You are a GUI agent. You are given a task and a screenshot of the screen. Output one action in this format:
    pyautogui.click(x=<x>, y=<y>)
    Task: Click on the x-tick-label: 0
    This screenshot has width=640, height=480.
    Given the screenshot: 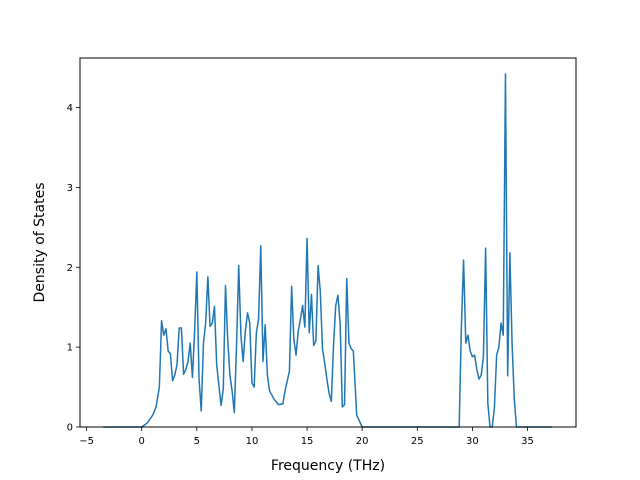 What is the action you would take?
    pyautogui.click(x=142, y=441)
    